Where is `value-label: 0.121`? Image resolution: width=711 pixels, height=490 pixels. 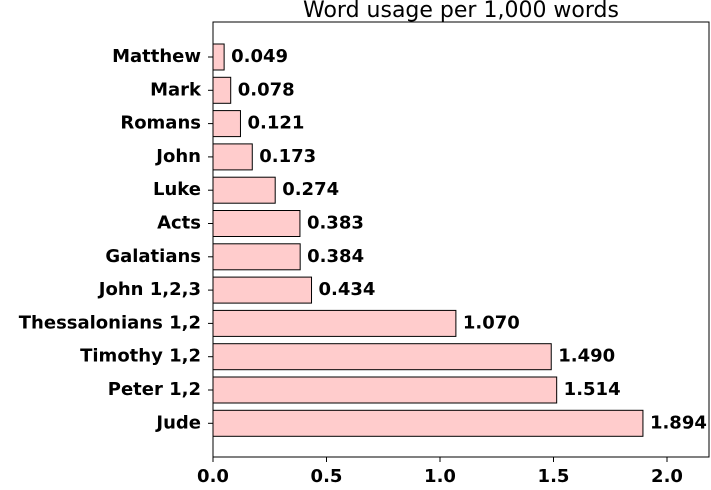 value-label: 0.121 is located at coordinates (275, 123).